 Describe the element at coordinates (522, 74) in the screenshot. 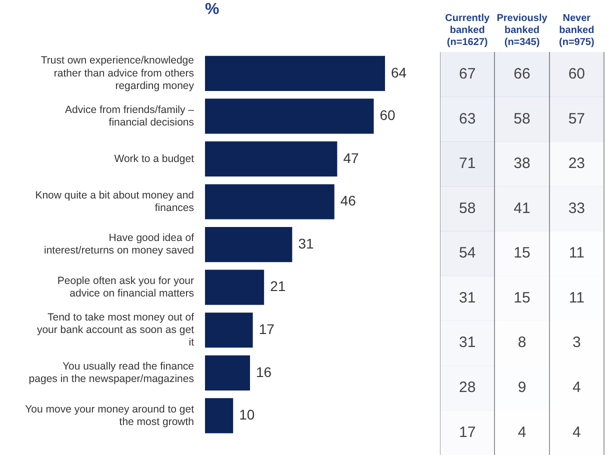

I see `data-label: 66` at that location.